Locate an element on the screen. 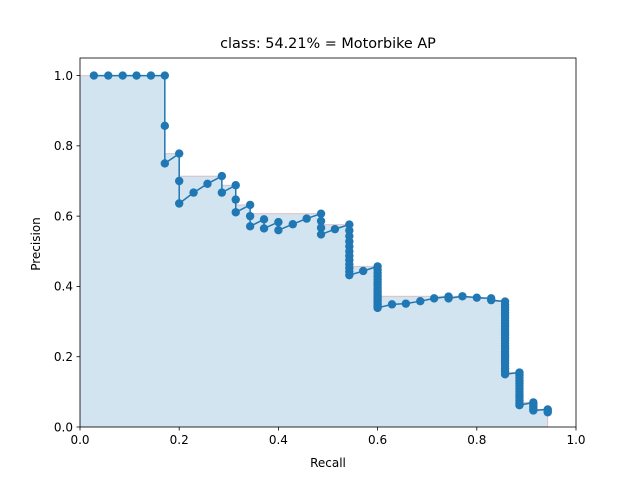 This screenshot has height=480, width=640. x-tick-label: 0.8 is located at coordinates (476, 440).